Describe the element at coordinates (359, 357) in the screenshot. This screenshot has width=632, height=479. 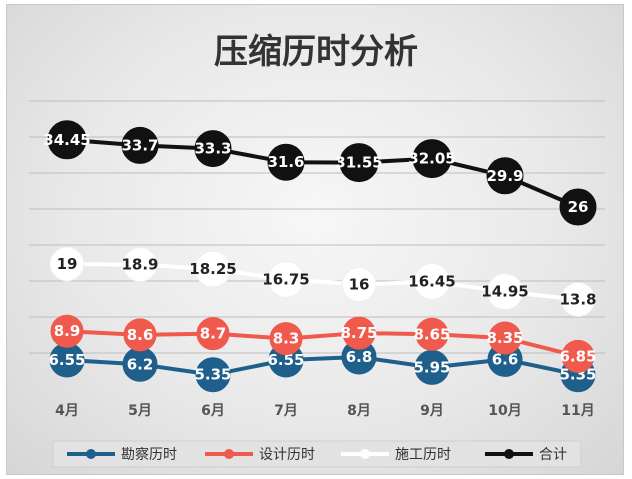
I see `data-label: 6.8` at that location.